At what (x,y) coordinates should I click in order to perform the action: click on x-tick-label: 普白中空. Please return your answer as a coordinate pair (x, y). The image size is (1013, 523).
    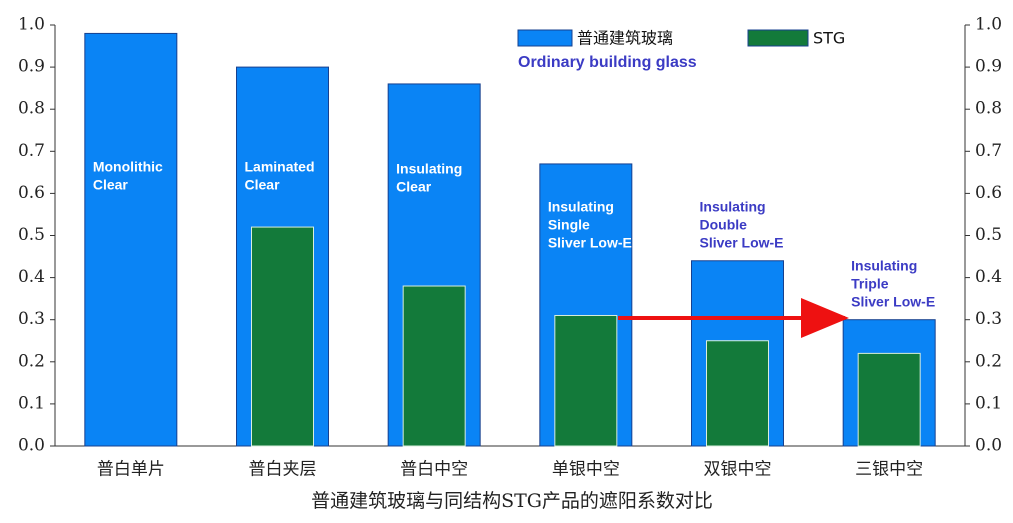
    Looking at the image, I should click on (434, 470).